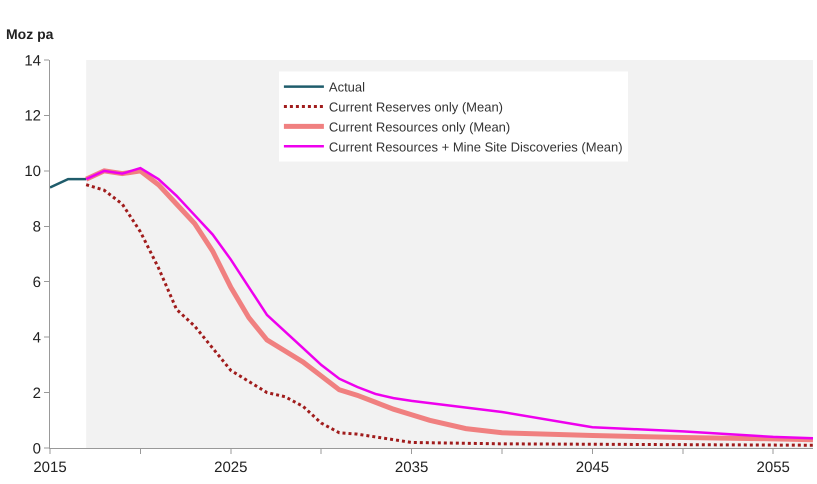  What do you see at coordinates (36, 227) in the screenshot?
I see `y-tick-label: 8` at bounding box center [36, 227].